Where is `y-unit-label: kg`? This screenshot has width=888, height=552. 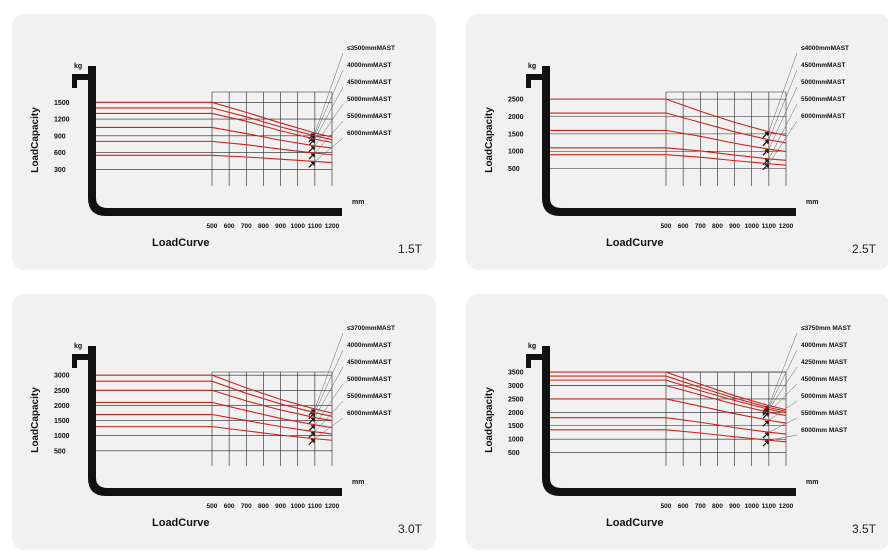
y-unit-label: kg is located at coordinates (532, 346).